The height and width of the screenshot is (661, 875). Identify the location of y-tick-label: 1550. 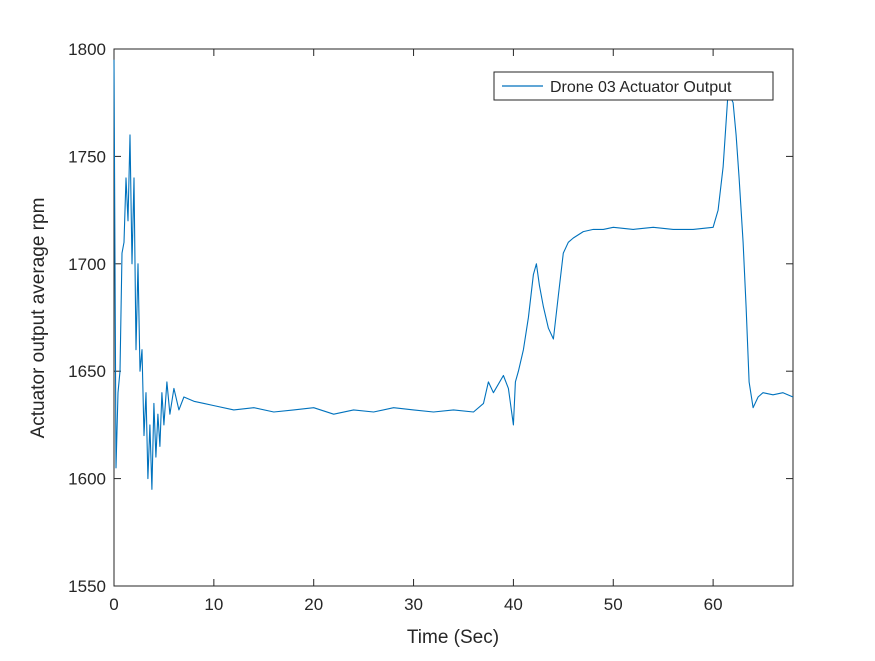
(87, 586).